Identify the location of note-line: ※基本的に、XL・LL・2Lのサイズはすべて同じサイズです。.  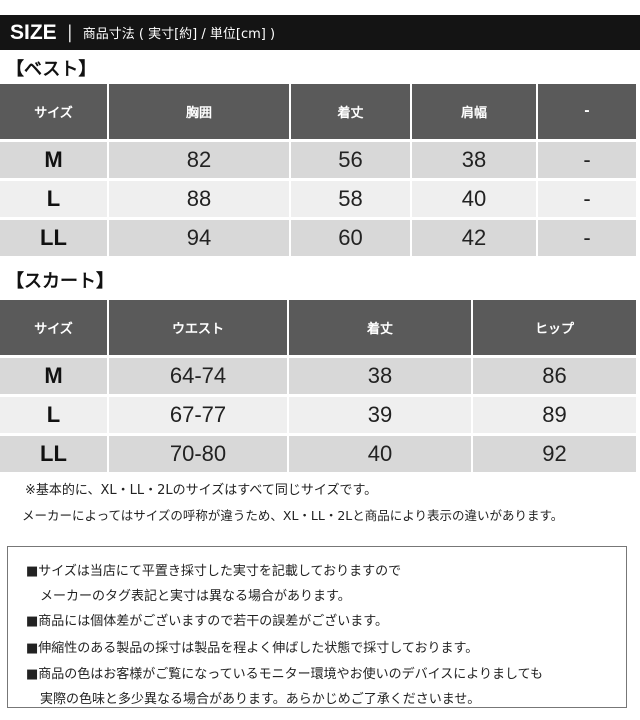
(201, 490).